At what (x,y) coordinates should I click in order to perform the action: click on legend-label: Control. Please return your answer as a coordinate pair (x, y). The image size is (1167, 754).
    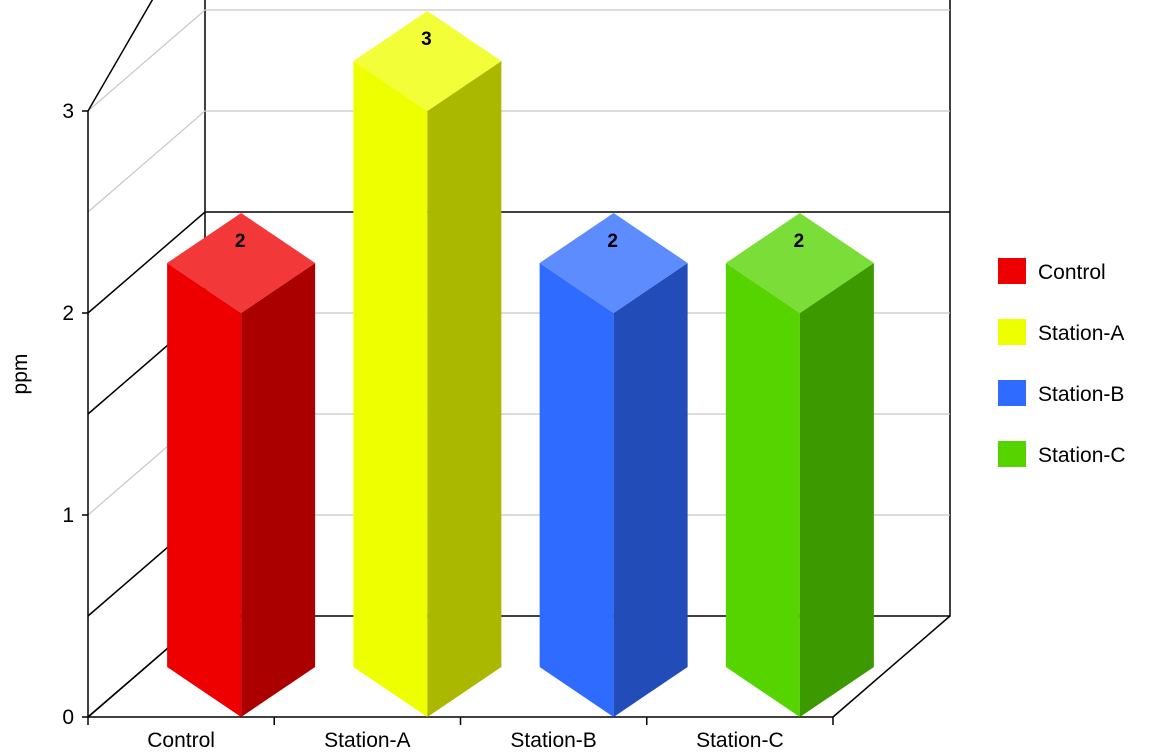
    Looking at the image, I should click on (1072, 272).